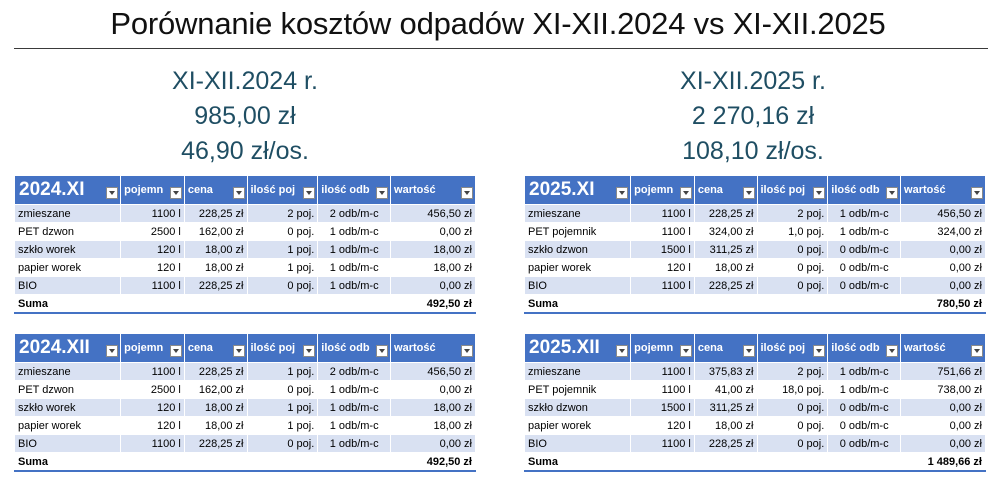 This screenshot has height=479, width=996. Describe the element at coordinates (792, 389) in the screenshot. I see `table-cell: 18,0 poj.` at that location.